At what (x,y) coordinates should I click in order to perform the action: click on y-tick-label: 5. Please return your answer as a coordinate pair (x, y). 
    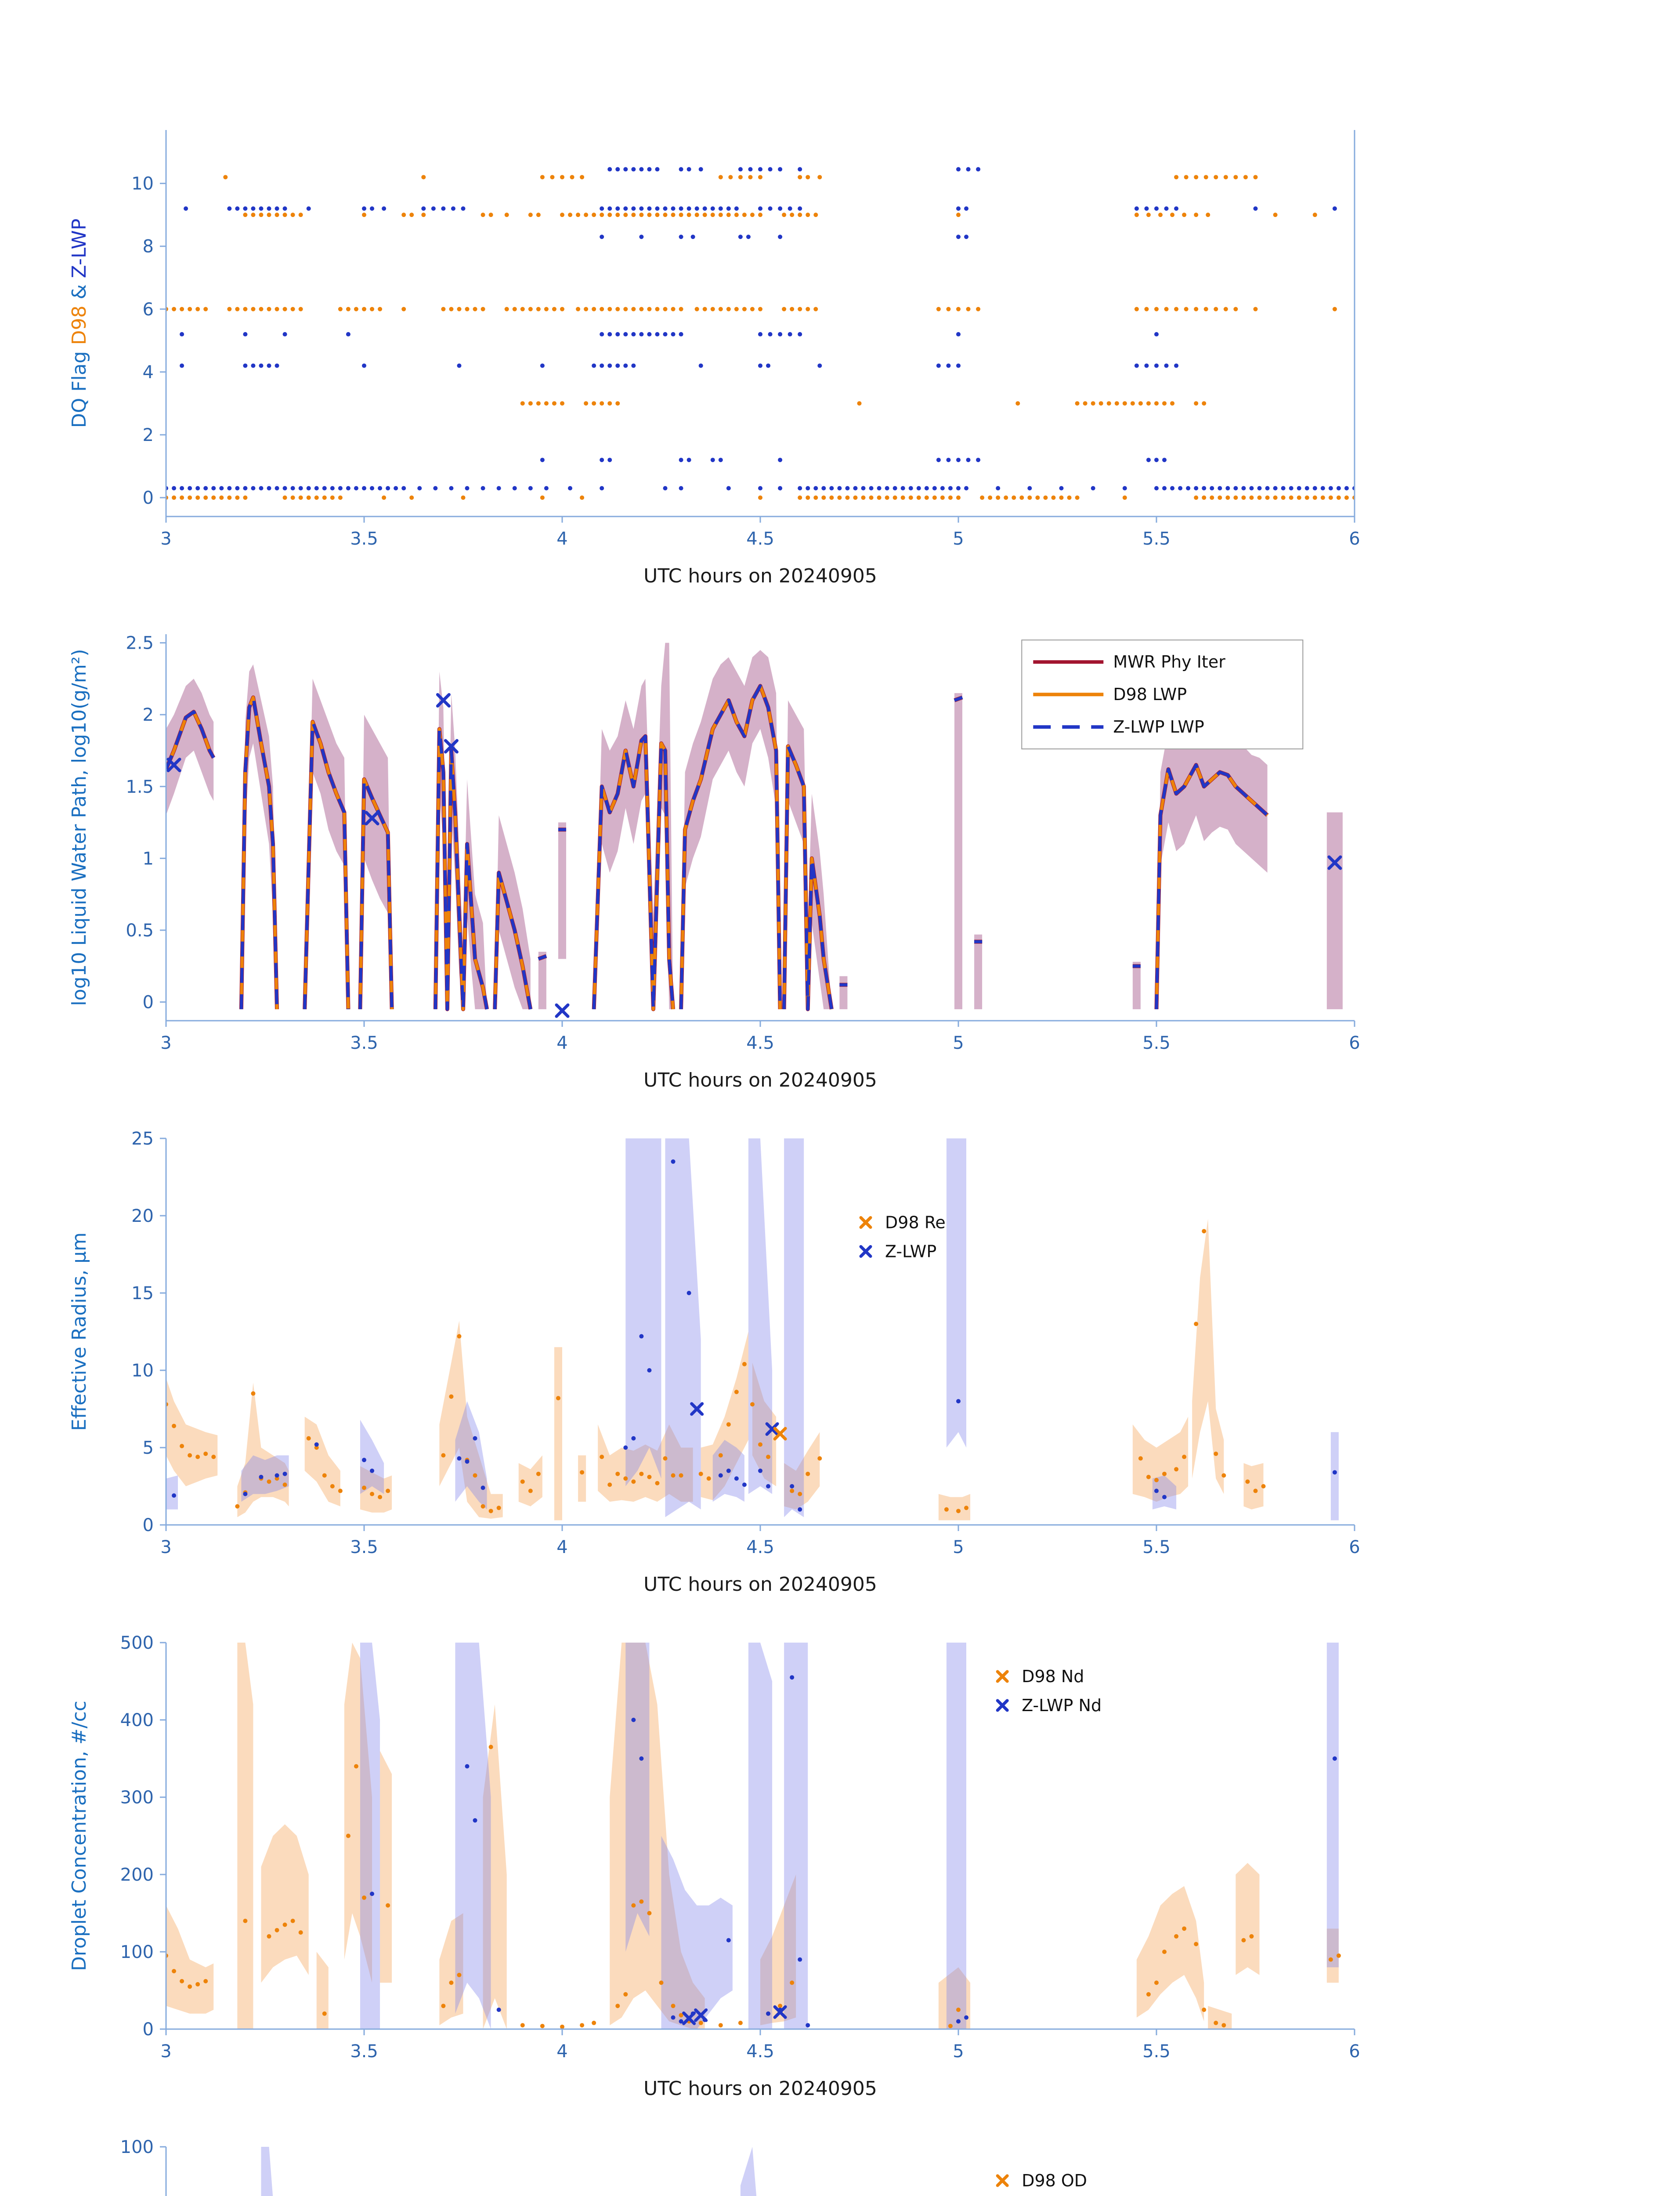
    Looking at the image, I should click on (149, 1448).